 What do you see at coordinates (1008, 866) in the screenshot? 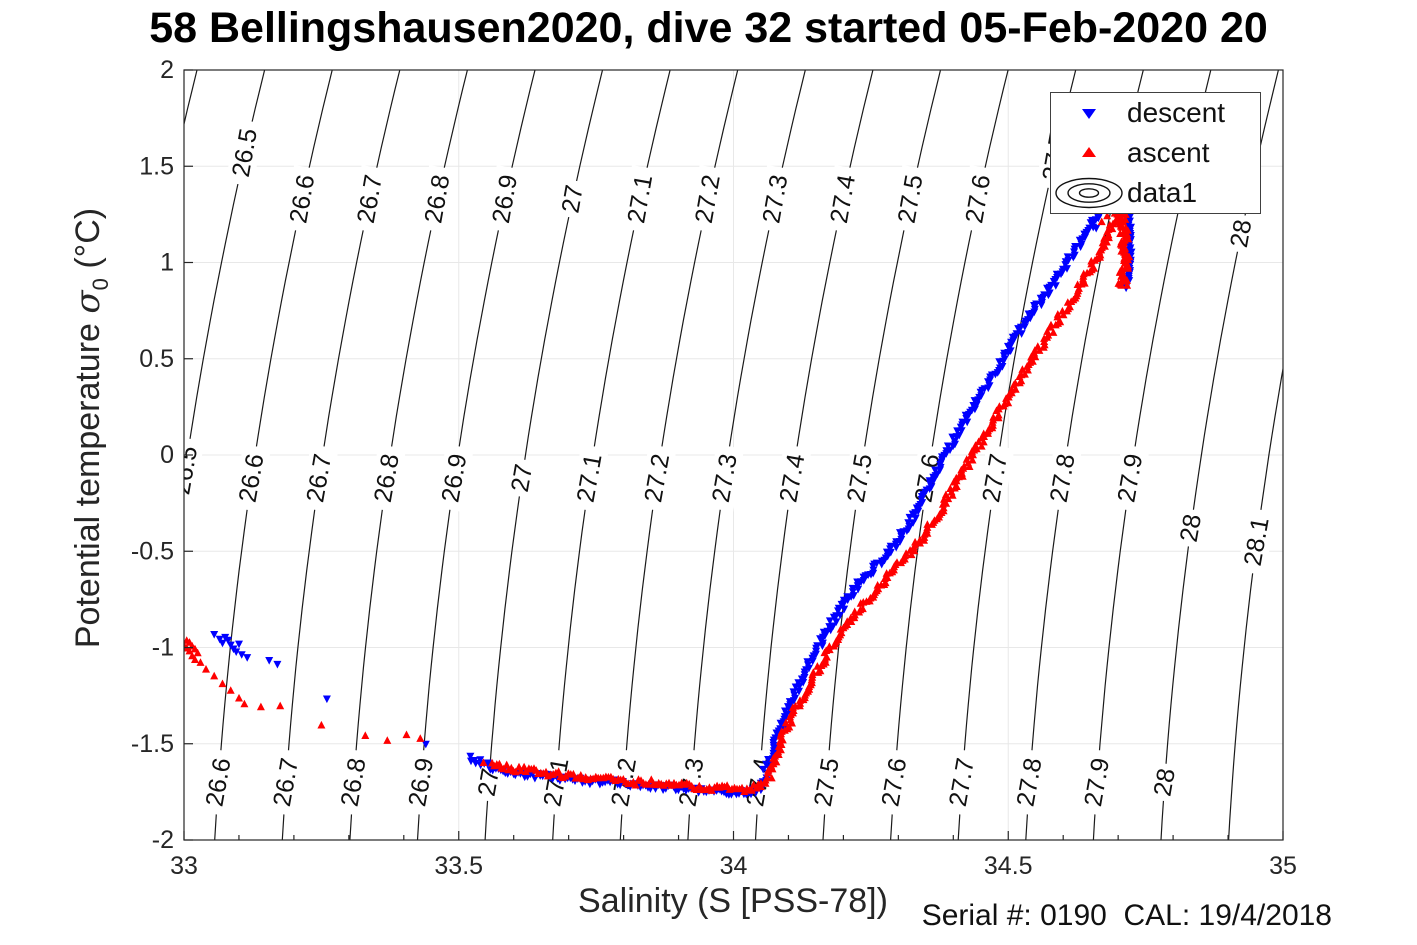
I see `x-tick-label: 34.5` at bounding box center [1008, 866].